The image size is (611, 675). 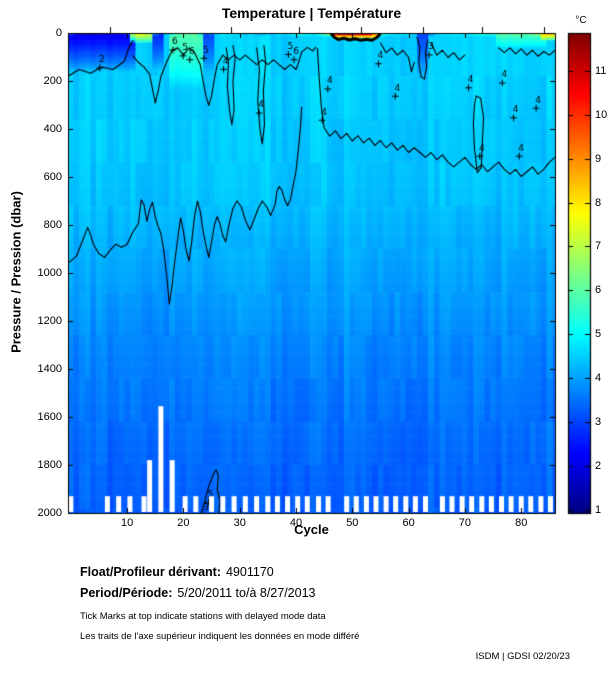 What do you see at coordinates (49, 273) in the screenshot?
I see `y-tick-1000: 1000` at bounding box center [49, 273].